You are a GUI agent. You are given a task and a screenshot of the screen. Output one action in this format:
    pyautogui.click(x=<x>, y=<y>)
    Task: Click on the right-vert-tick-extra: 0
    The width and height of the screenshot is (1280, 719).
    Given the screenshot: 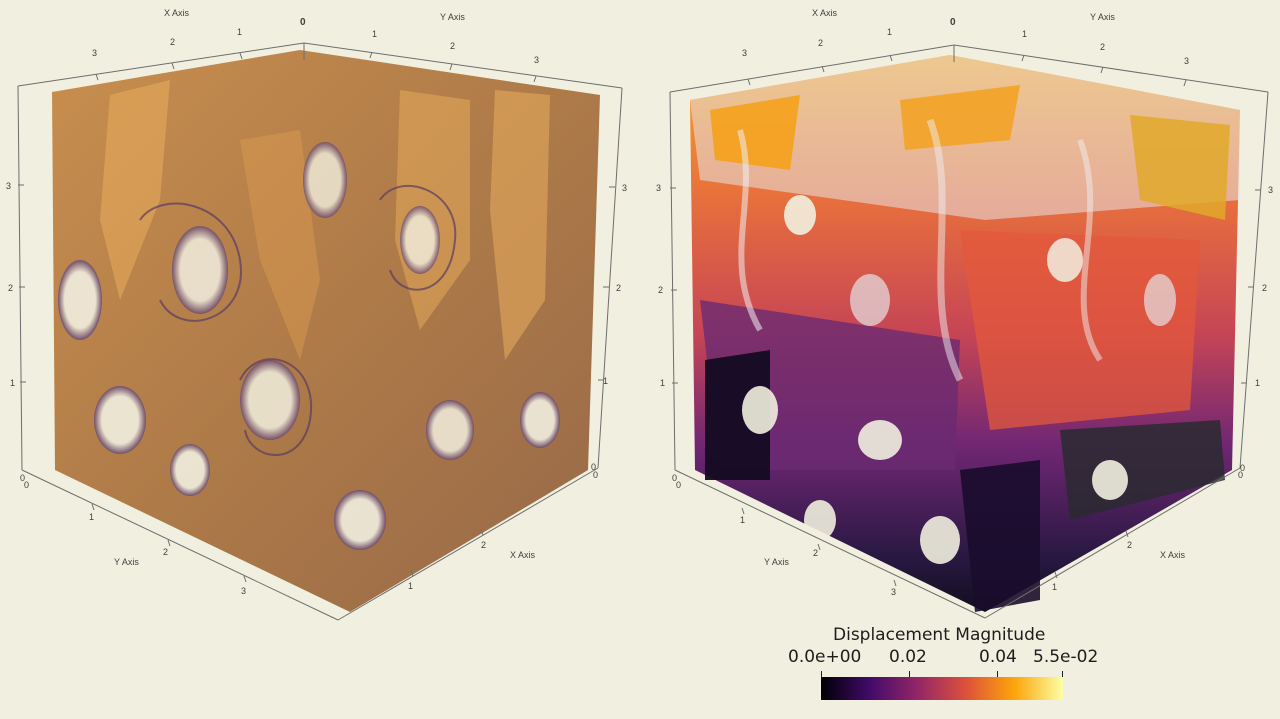 What is the action you would take?
    pyautogui.click(x=595, y=475)
    